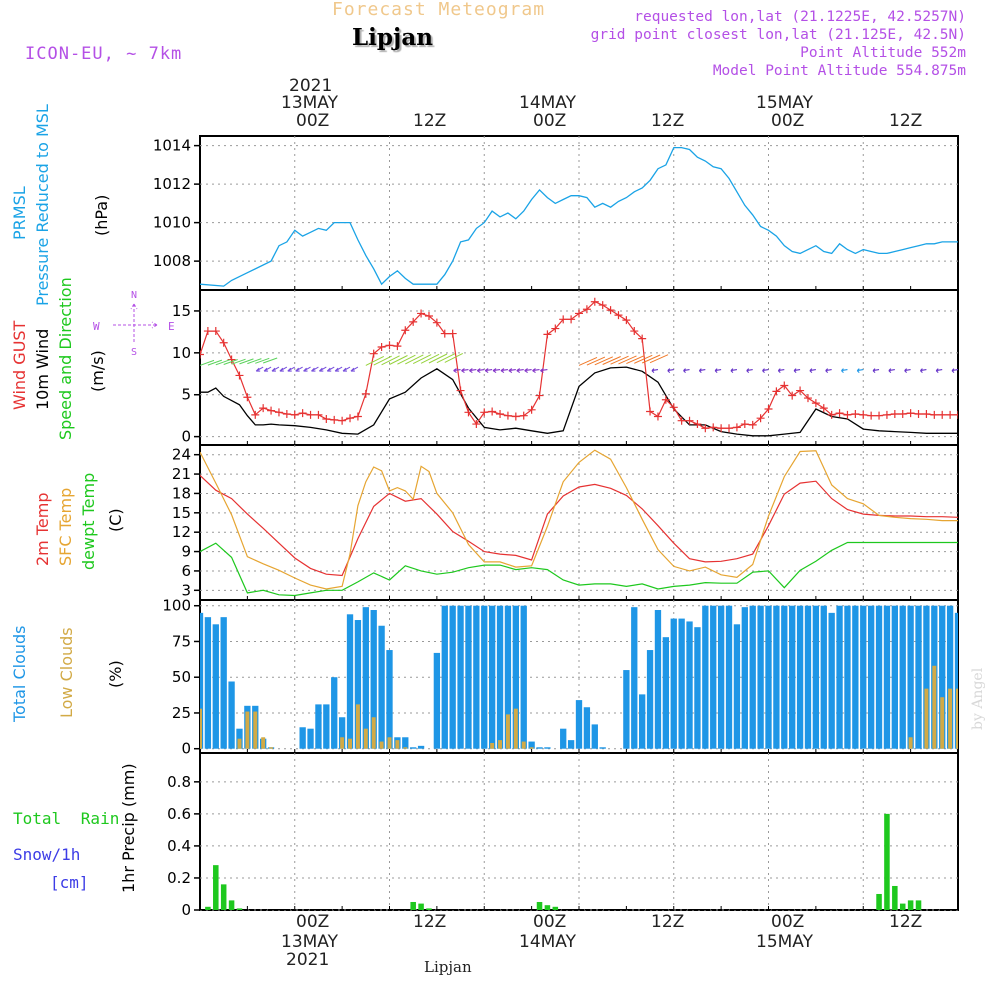 This screenshot has width=1000, height=1000. What do you see at coordinates (906, 922) in the screenshot?
I see `bottom-hour-label-6: 12Z` at bounding box center [906, 922].